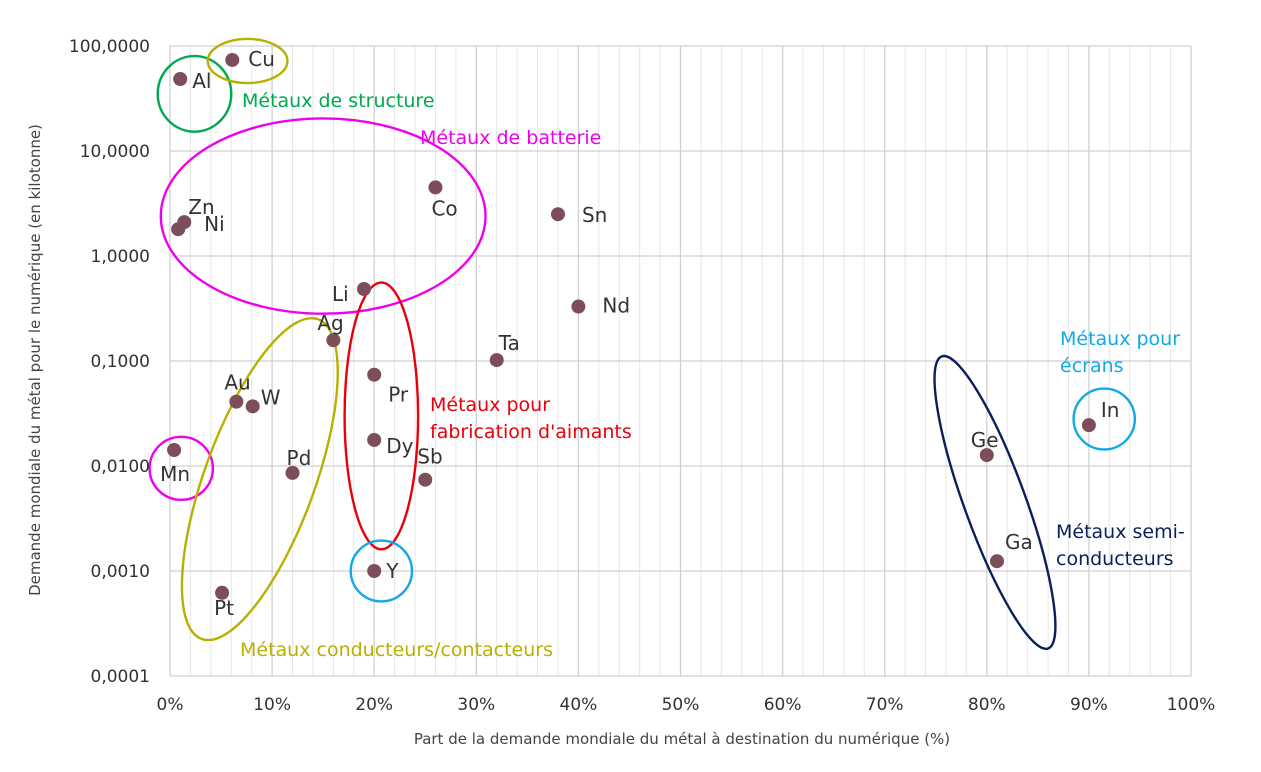 Image resolution: width=1261 pixels, height=772 pixels. I want to click on data-point-Sn, so click(557, 214).